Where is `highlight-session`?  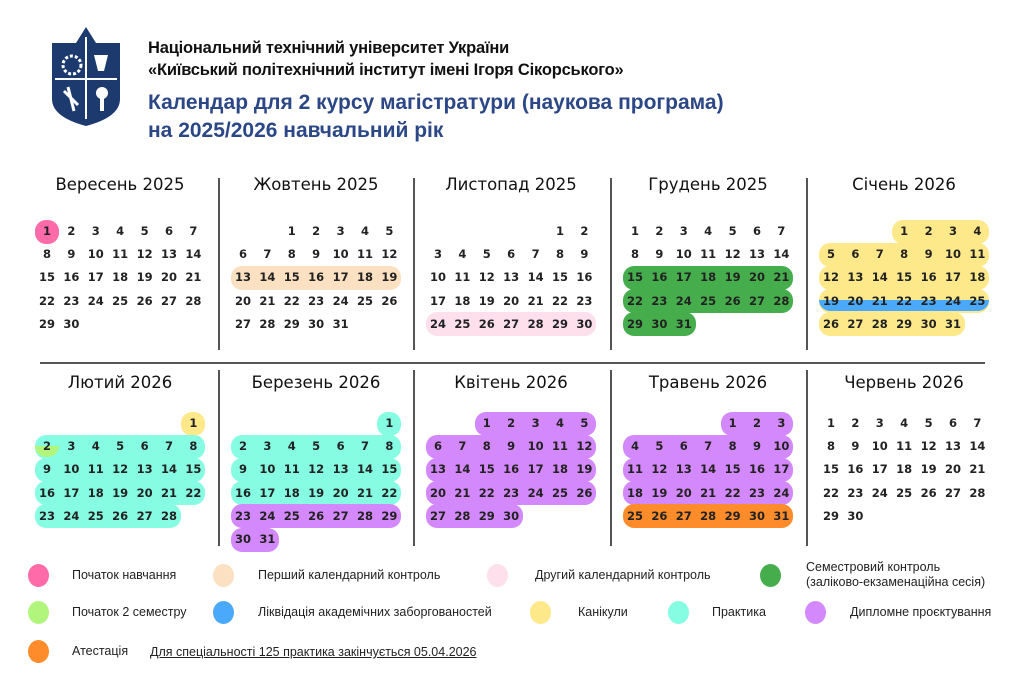 highlight-session is located at coordinates (659, 324).